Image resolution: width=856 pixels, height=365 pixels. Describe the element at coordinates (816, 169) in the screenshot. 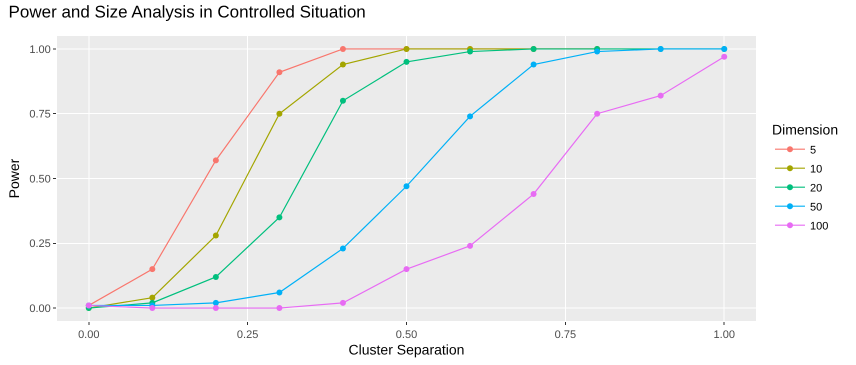

I see `legend-label: 10` at that location.